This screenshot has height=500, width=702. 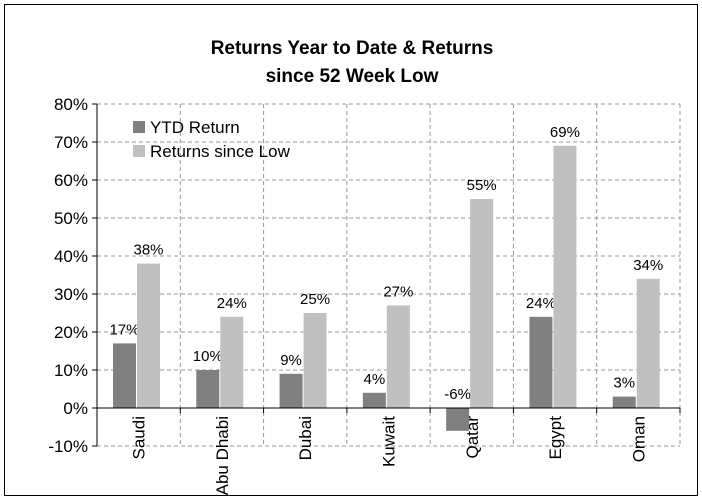 What do you see at coordinates (315, 299) in the screenshot?
I see `data-label: 25%` at bounding box center [315, 299].